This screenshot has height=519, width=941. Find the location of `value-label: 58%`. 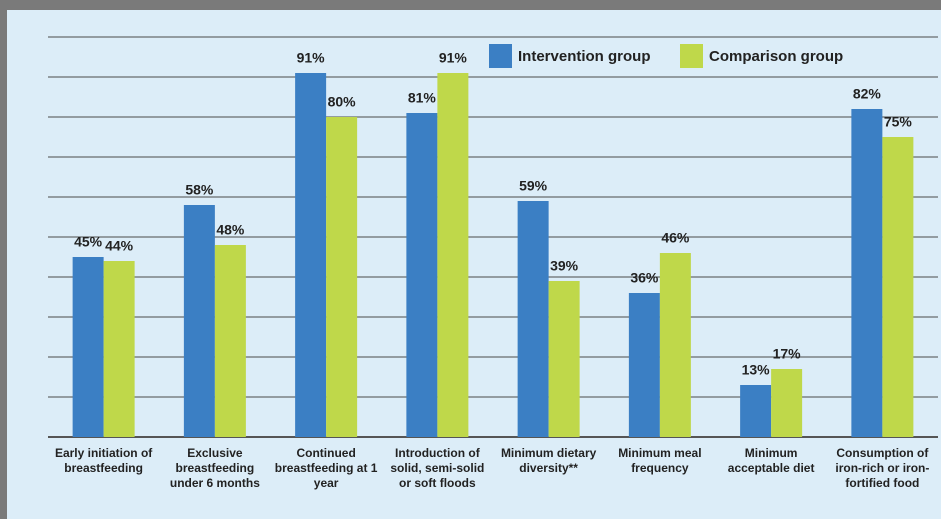

value-label: 58% is located at coordinates (199, 190).